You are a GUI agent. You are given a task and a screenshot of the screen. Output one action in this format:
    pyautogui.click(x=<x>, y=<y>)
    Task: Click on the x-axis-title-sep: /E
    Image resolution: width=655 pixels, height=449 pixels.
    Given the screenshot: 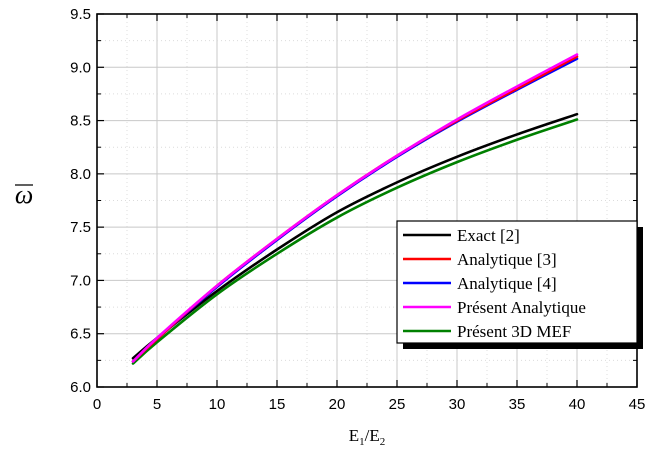 What is the action you would take?
    pyautogui.click(x=372, y=435)
    